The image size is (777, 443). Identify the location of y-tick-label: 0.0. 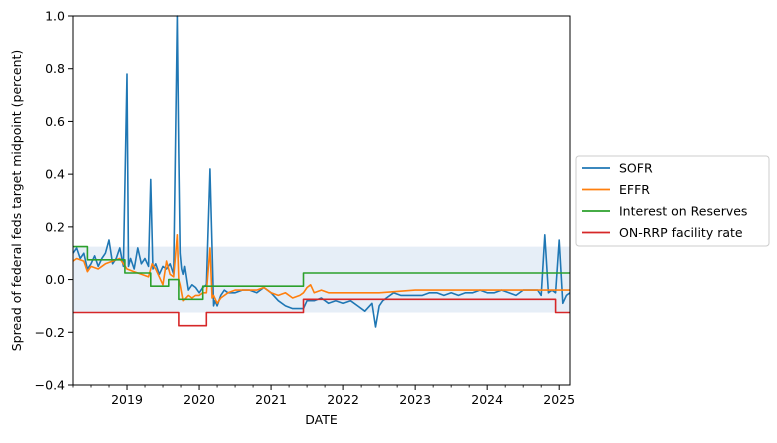
(55, 279).